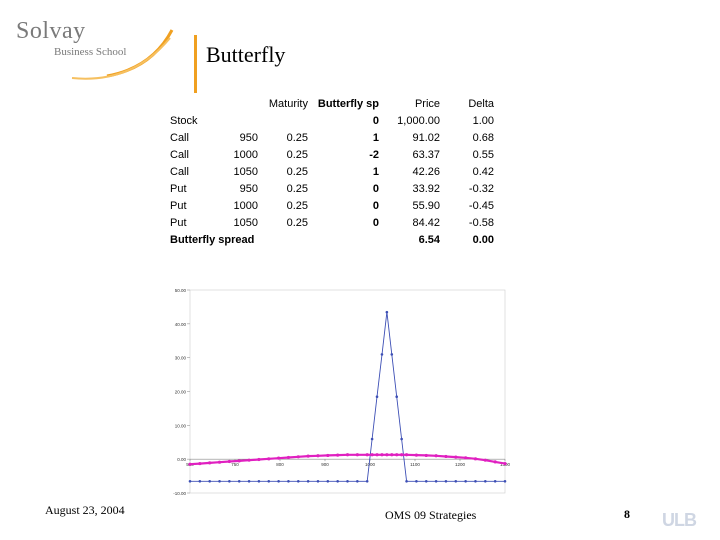 The height and width of the screenshot is (540, 720). Describe the element at coordinates (235, 464) in the screenshot. I see `x-tick-label: 750` at that location.